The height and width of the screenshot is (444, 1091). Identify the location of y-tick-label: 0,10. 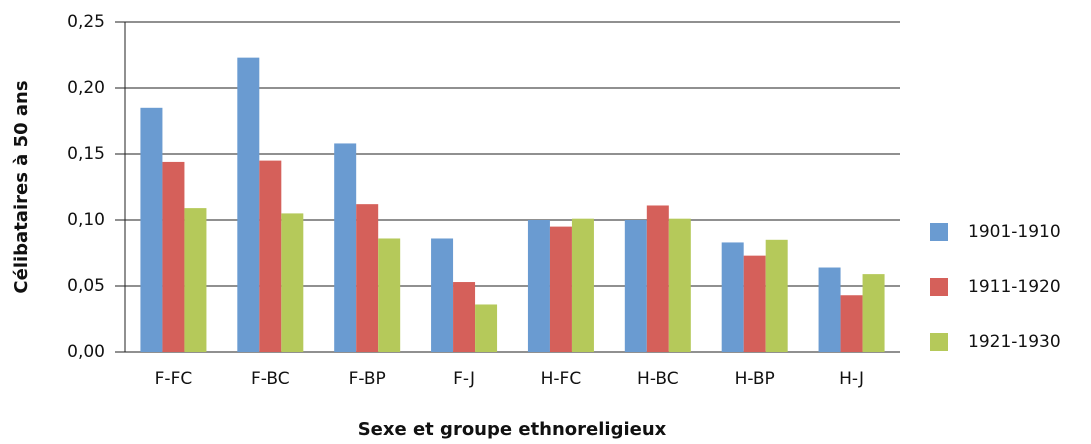
(86, 220).